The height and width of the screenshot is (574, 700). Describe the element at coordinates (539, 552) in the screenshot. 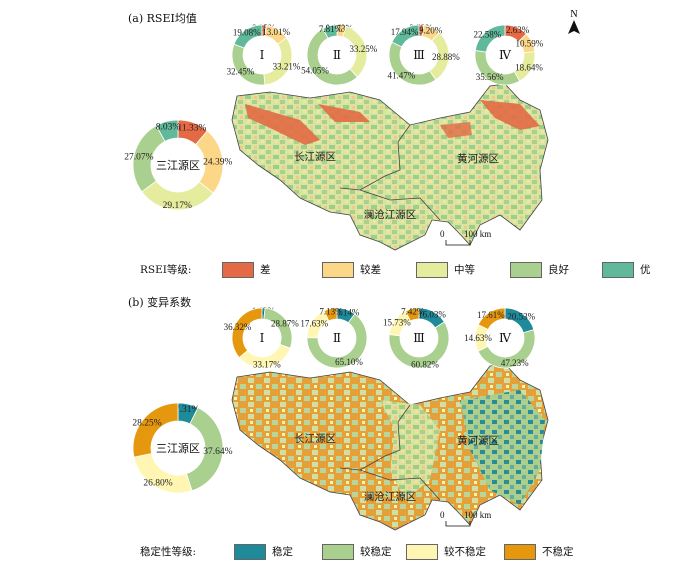

I see `legend-b-item-3: 不稳定` at that location.